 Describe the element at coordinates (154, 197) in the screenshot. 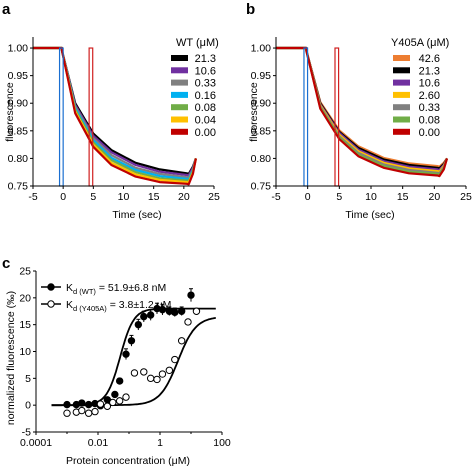

I see `panel-a-xtick-label: 15` at that location.